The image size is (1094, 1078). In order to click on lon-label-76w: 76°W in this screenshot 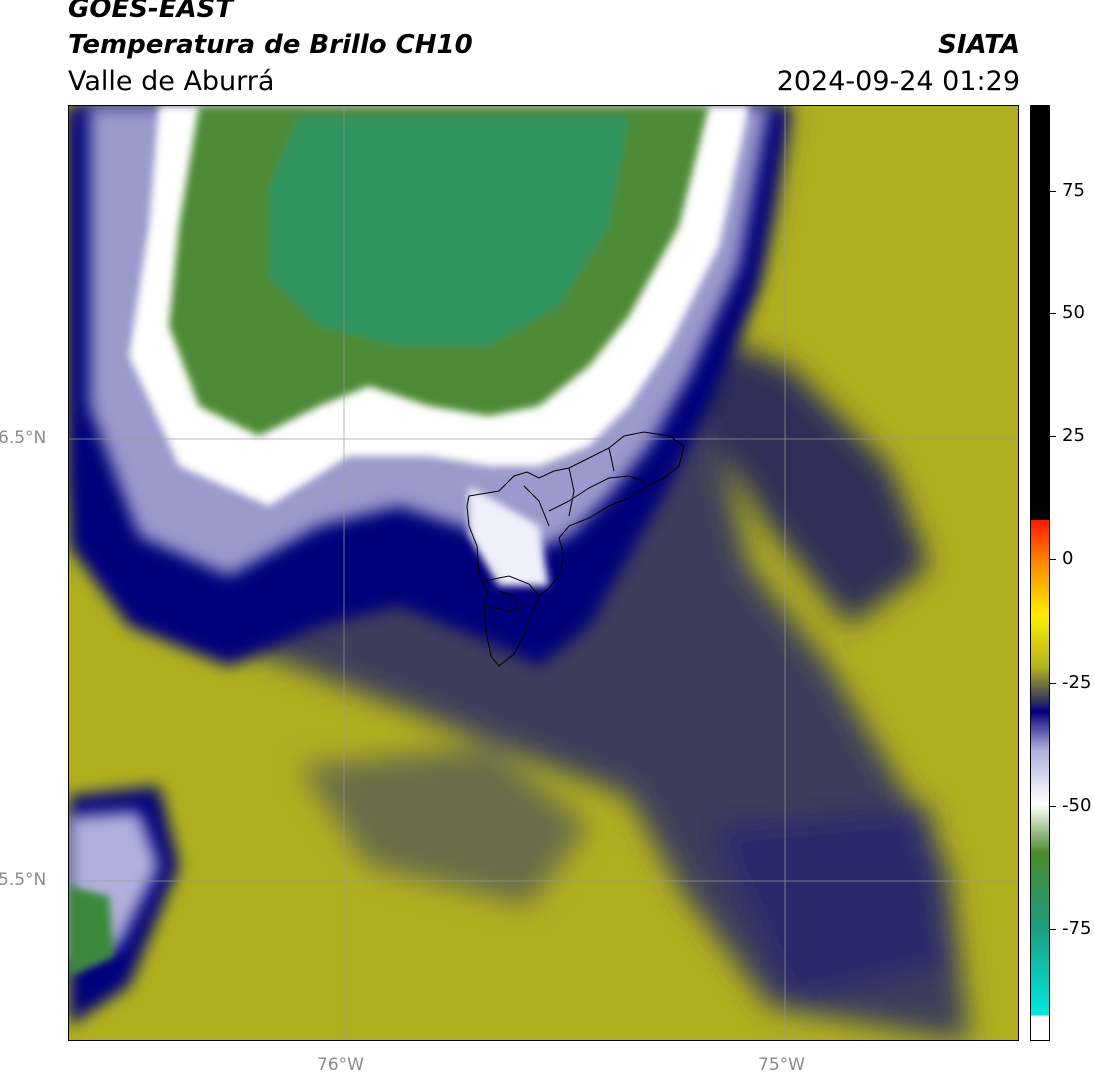, I will do `click(340, 1065)`.